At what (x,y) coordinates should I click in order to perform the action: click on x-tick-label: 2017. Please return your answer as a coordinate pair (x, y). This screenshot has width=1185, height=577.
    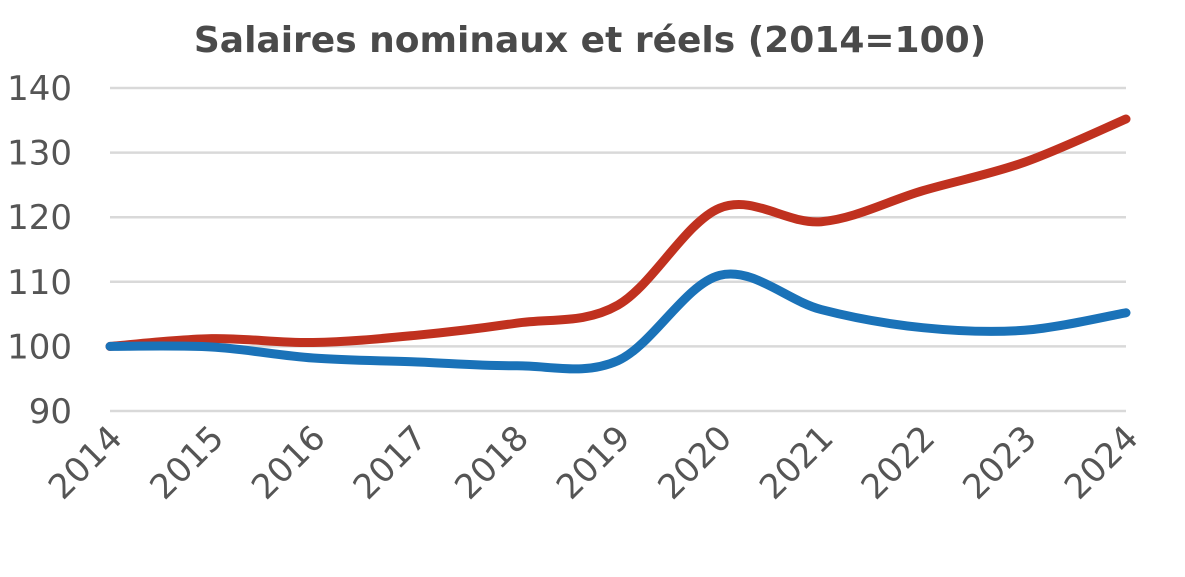
    Looking at the image, I should click on (390, 462).